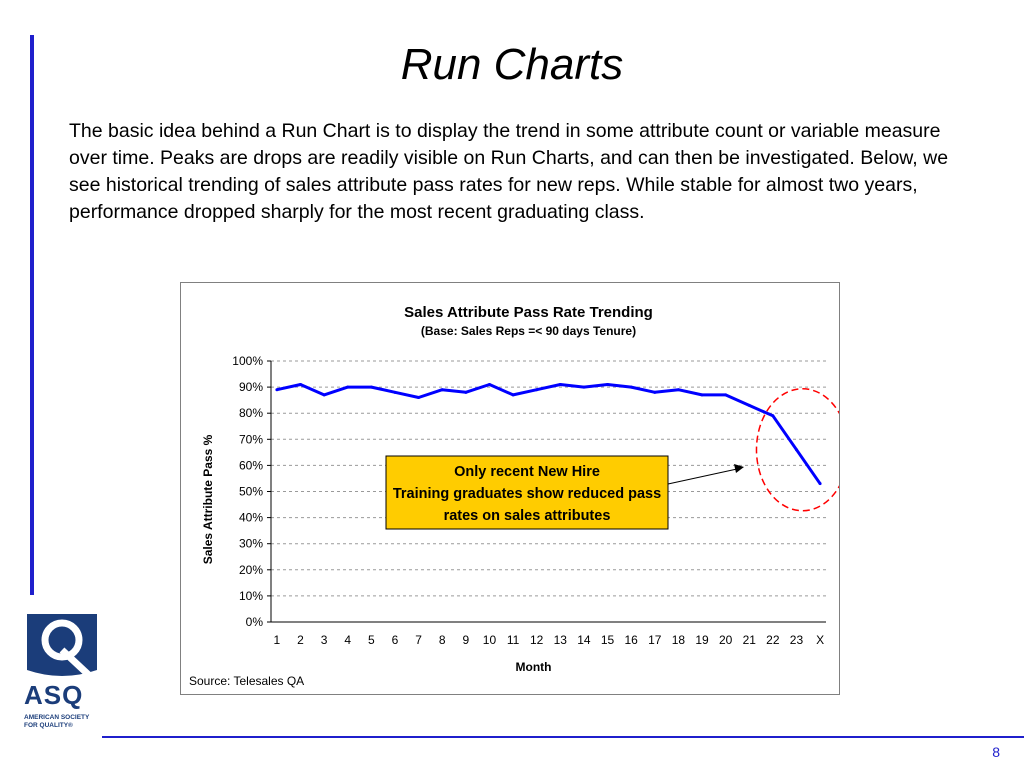 The height and width of the screenshot is (768, 1024). Describe the element at coordinates (528, 331) in the screenshot. I see `chart-subtitle: (Base: Sales Reps =< 90 days Tenure)` at that location.